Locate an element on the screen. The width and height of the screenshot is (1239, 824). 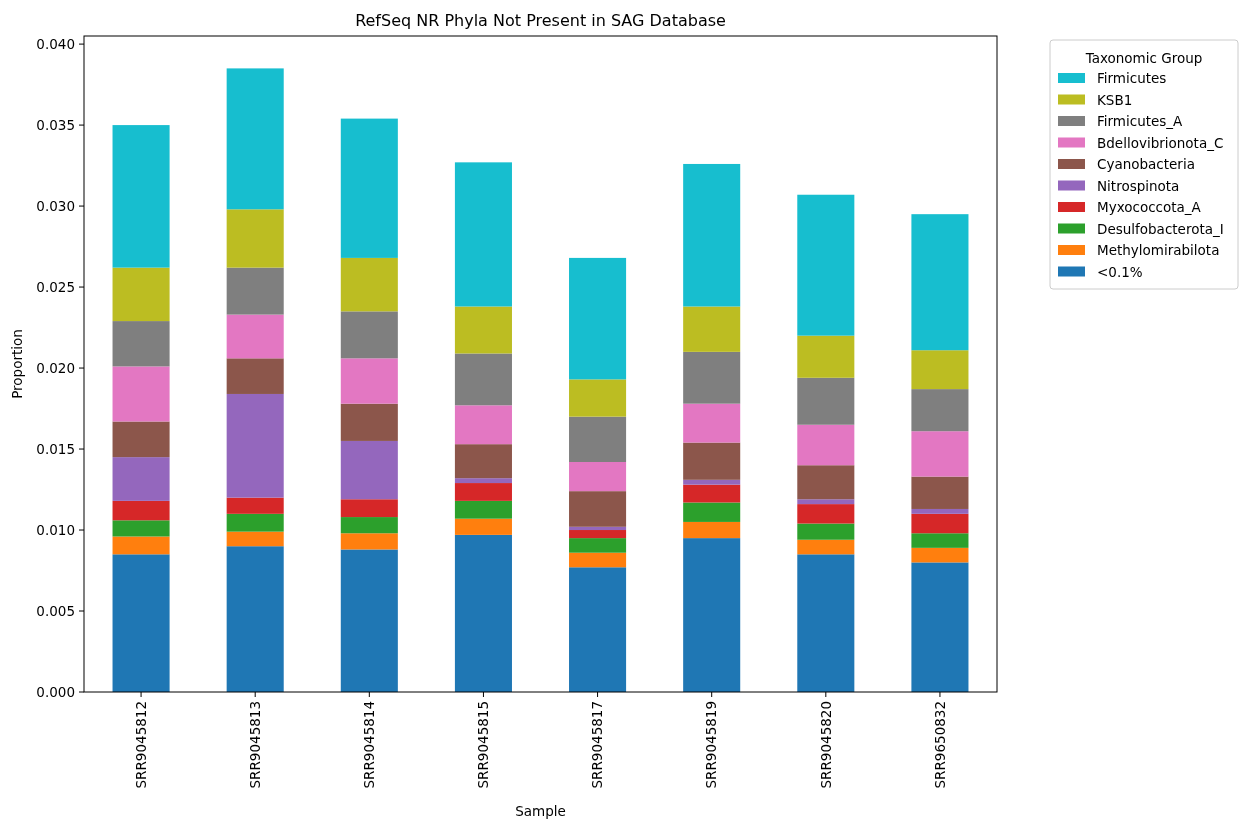
y-tick-label: 0.010 is located at coordinates (55, 529).